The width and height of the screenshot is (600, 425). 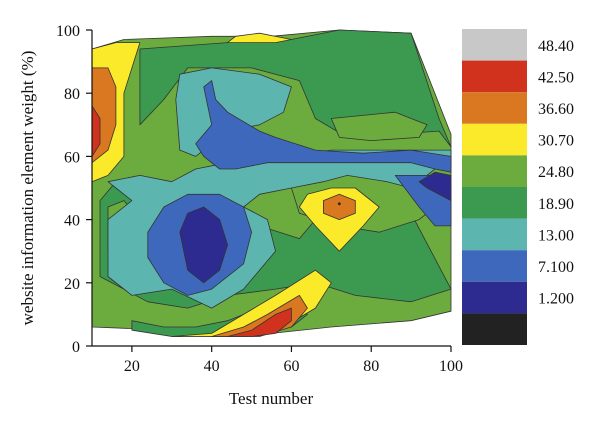 What do you see at coordinates (556, 172) in the screenshot?
I see `legend-label: 24.80` at bounding box center [556, 172].